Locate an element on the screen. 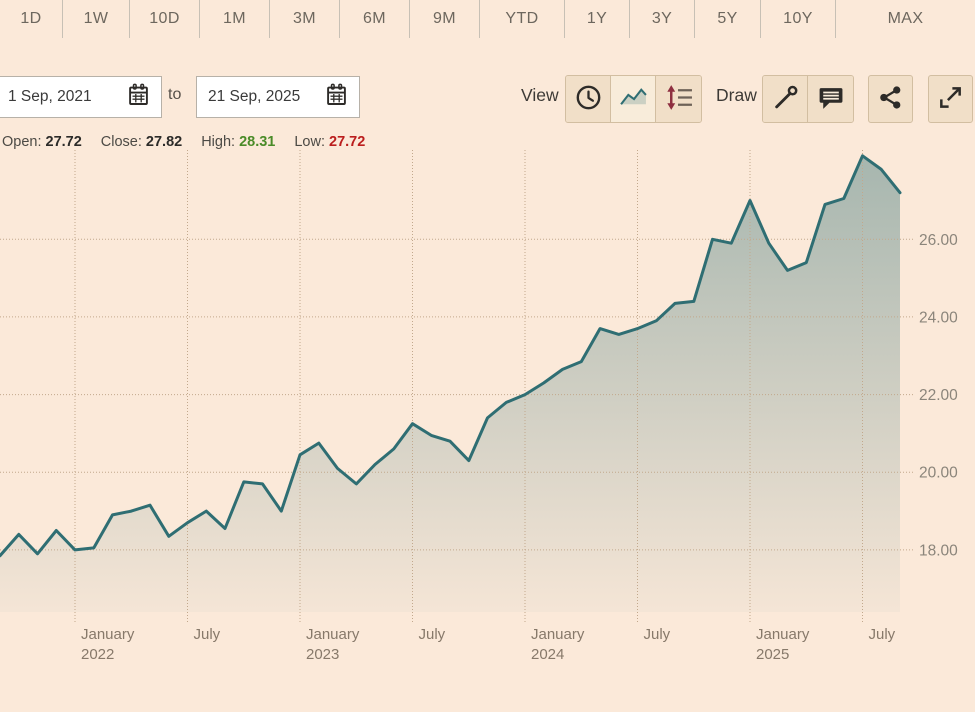  view-scale-button is located at coordinates (678, 99).